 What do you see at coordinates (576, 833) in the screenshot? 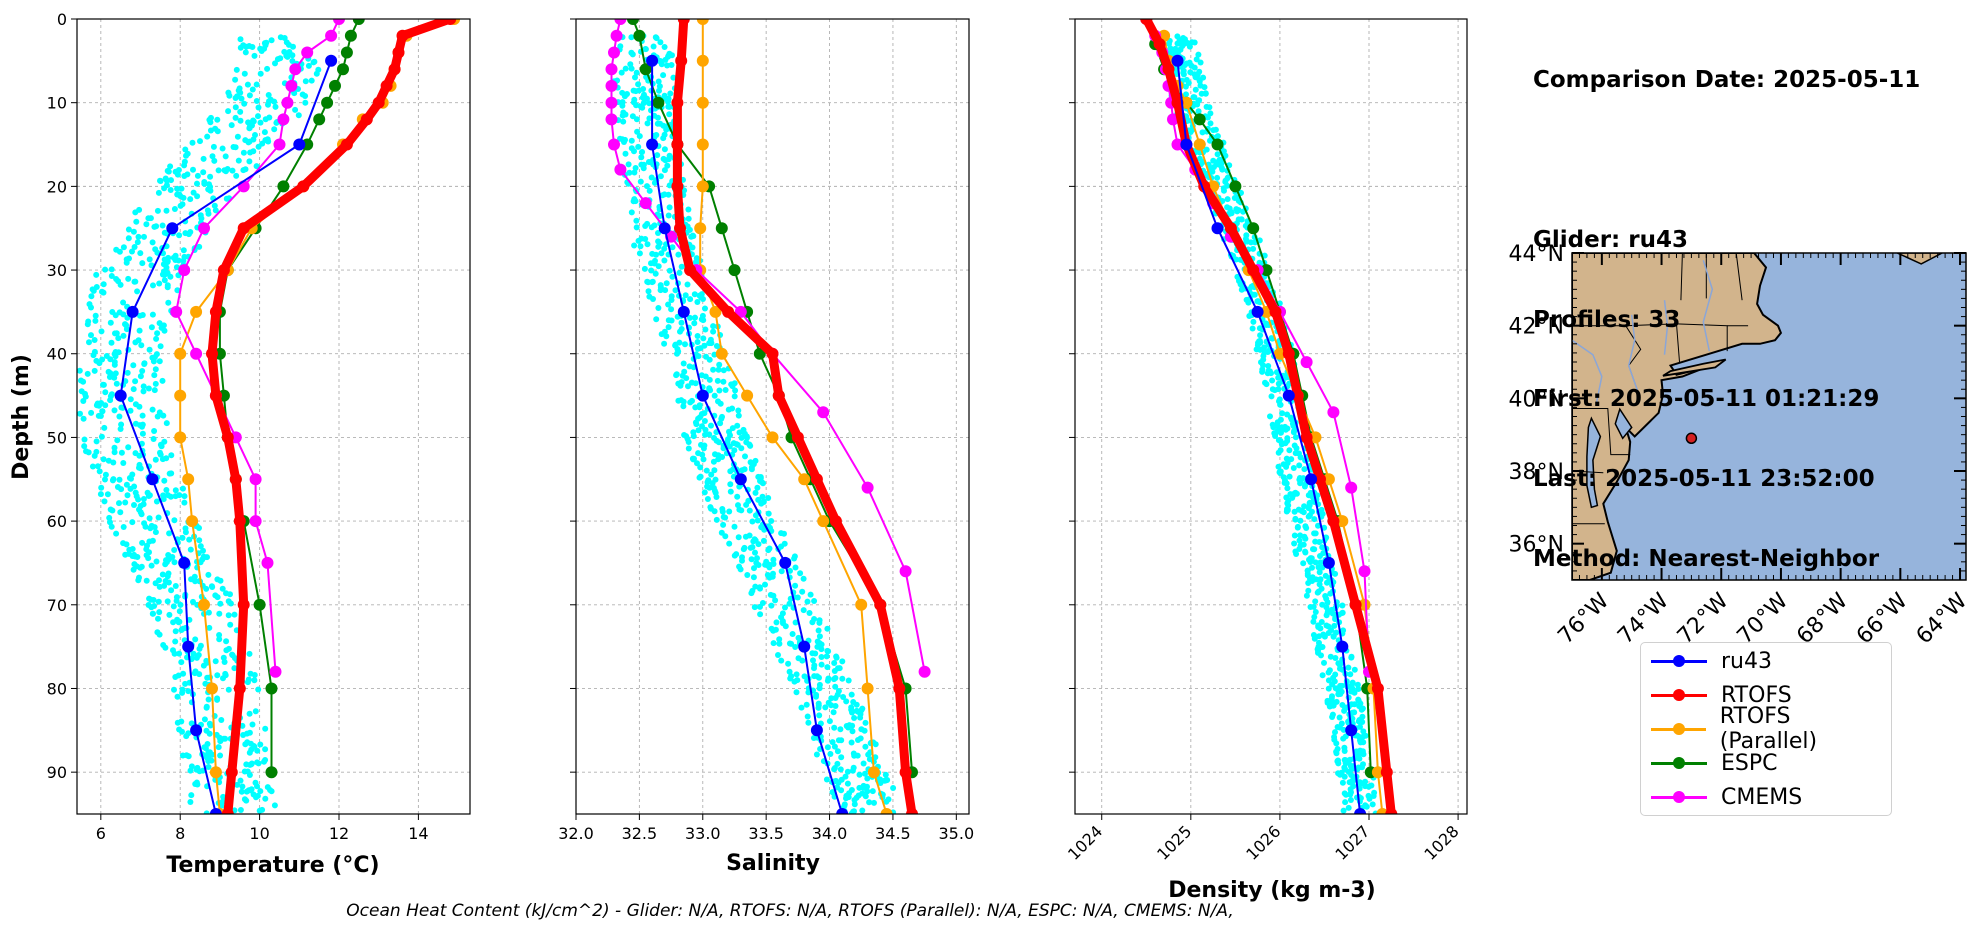
I see `x-tick-label: 32.0` at bounding box center [576, 833].